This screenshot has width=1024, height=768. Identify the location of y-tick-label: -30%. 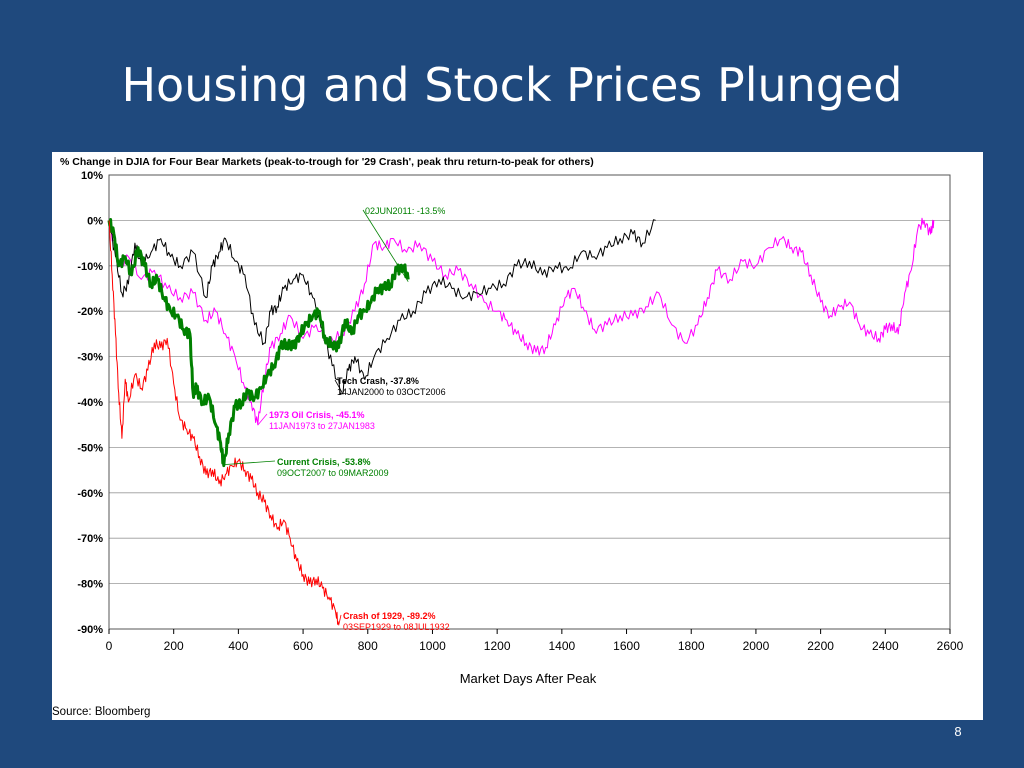
(90, 358).